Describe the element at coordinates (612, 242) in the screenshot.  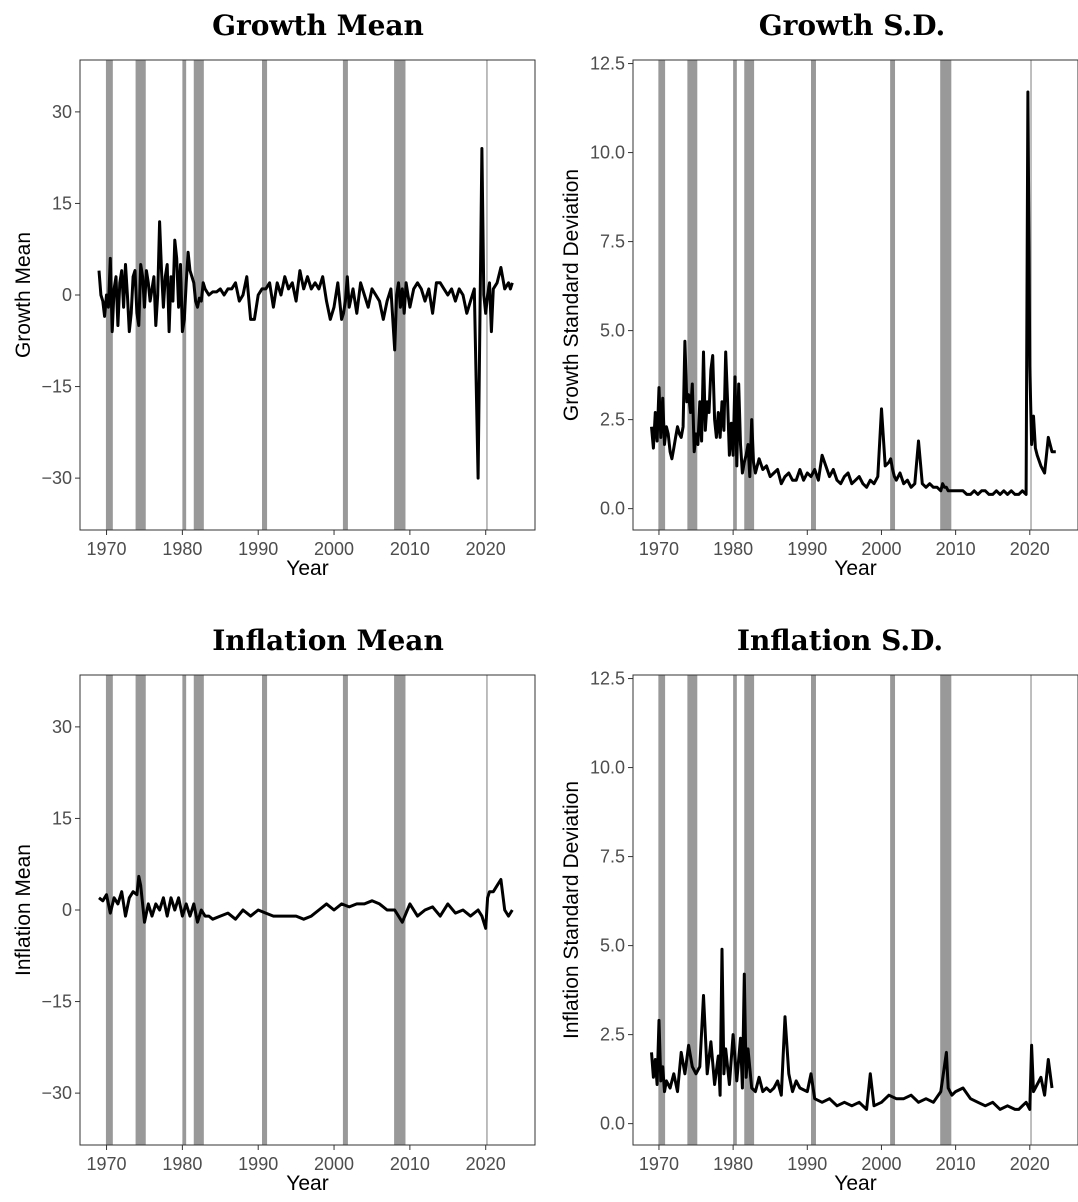
I see `growth-sd-ytick-label: 7.5` at that location.